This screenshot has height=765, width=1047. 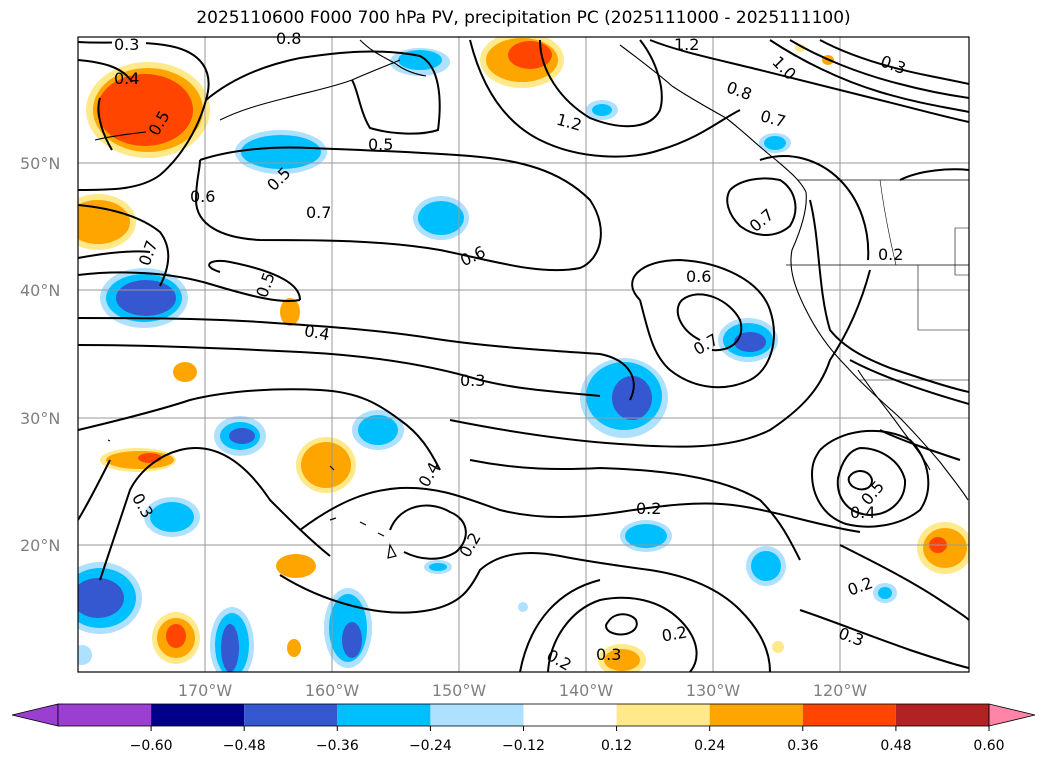 I want to click on colorbar-tick-label: 0.60, so click(x=988, y=746).